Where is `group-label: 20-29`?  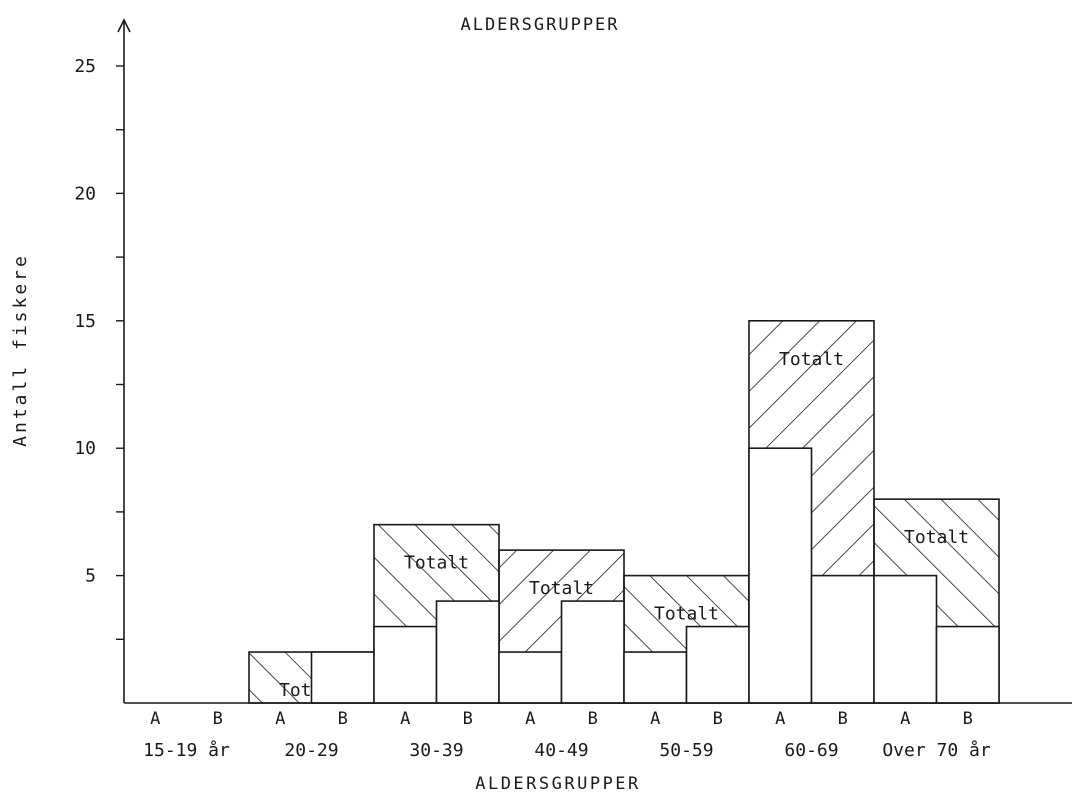 group-label: 20-29 is located at coordinates (311, 750).